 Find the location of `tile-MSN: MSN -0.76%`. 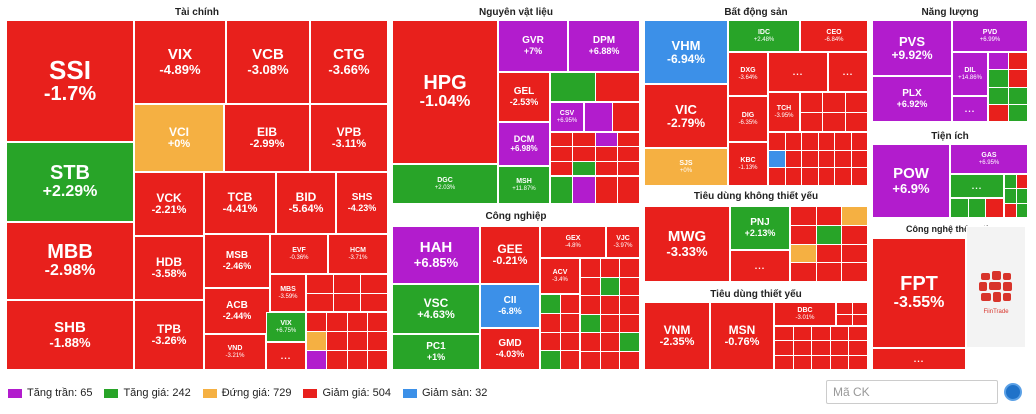

tile-MSN: MSN -0.76% is located at coordinates (742, 336).